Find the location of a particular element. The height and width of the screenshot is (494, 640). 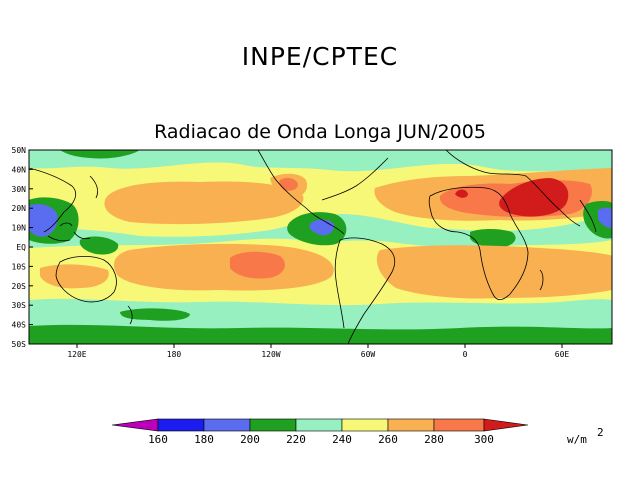

lat-label: 10N is located at coordinates (19, 228).